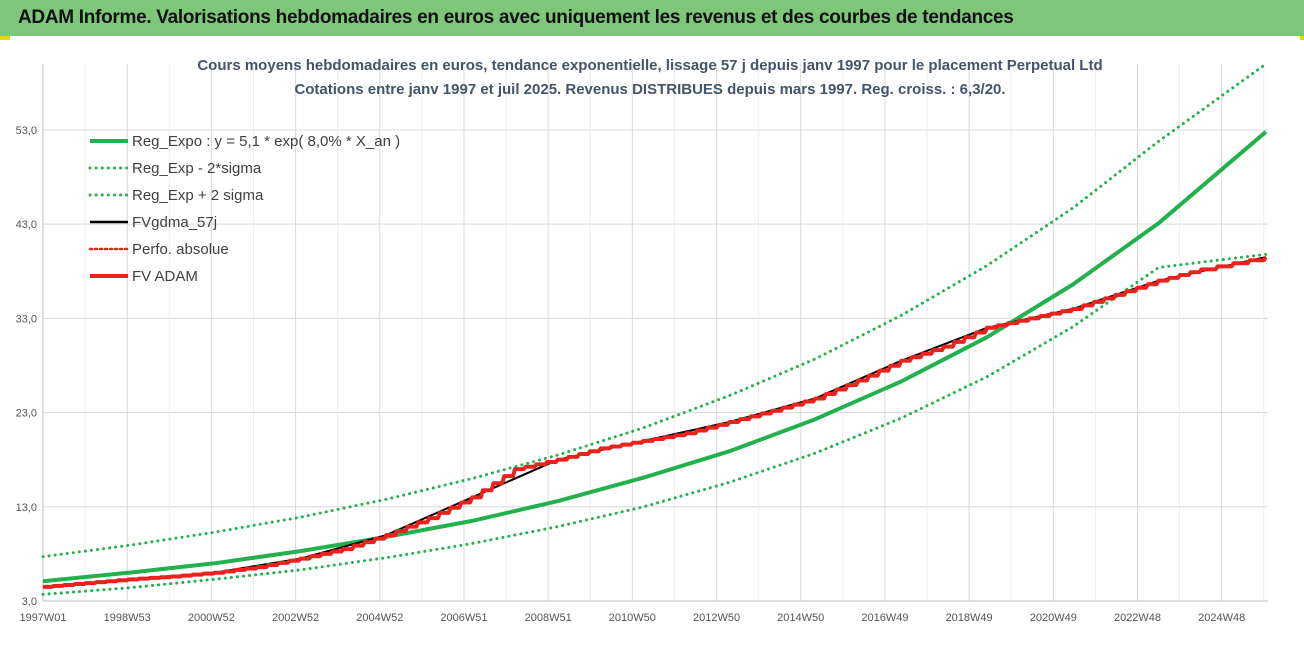  Describe the element at coordinates (295, 618) in the screenshot. I see `x-tick-label: 2002W52` at that location.